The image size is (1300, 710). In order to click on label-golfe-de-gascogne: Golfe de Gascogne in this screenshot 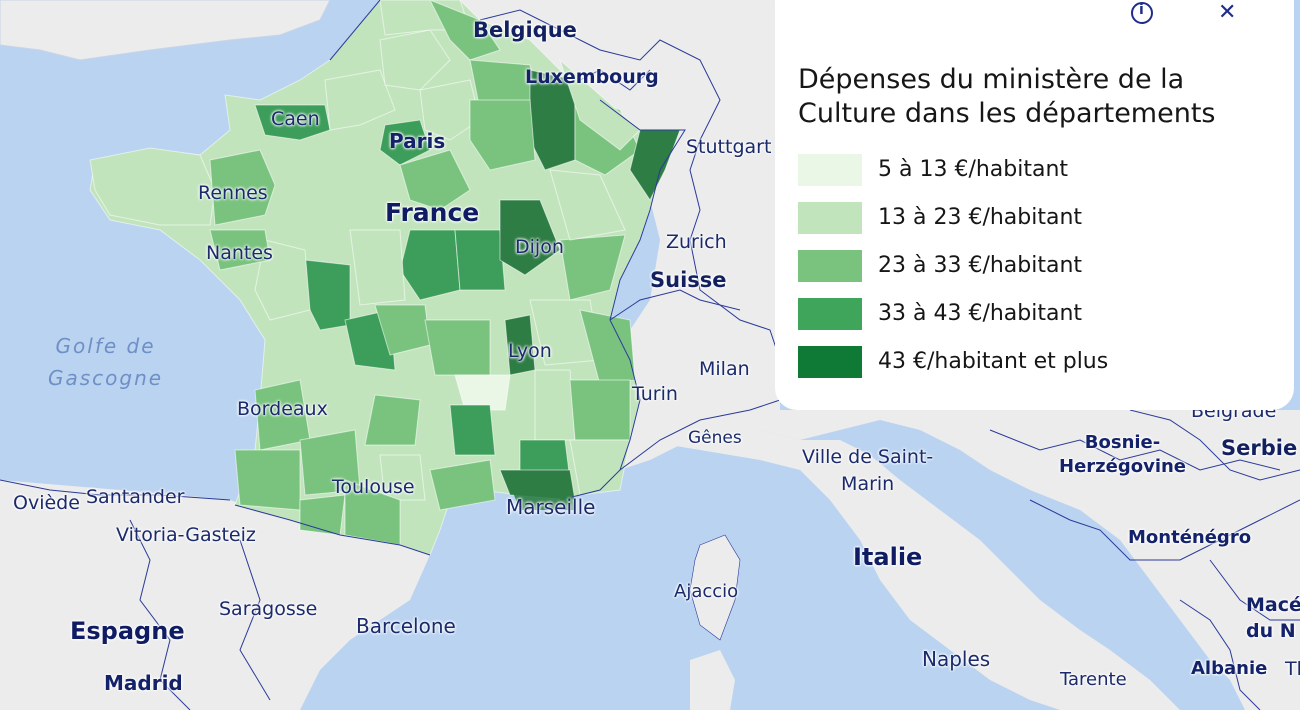, I will do `click(106, 362)`.